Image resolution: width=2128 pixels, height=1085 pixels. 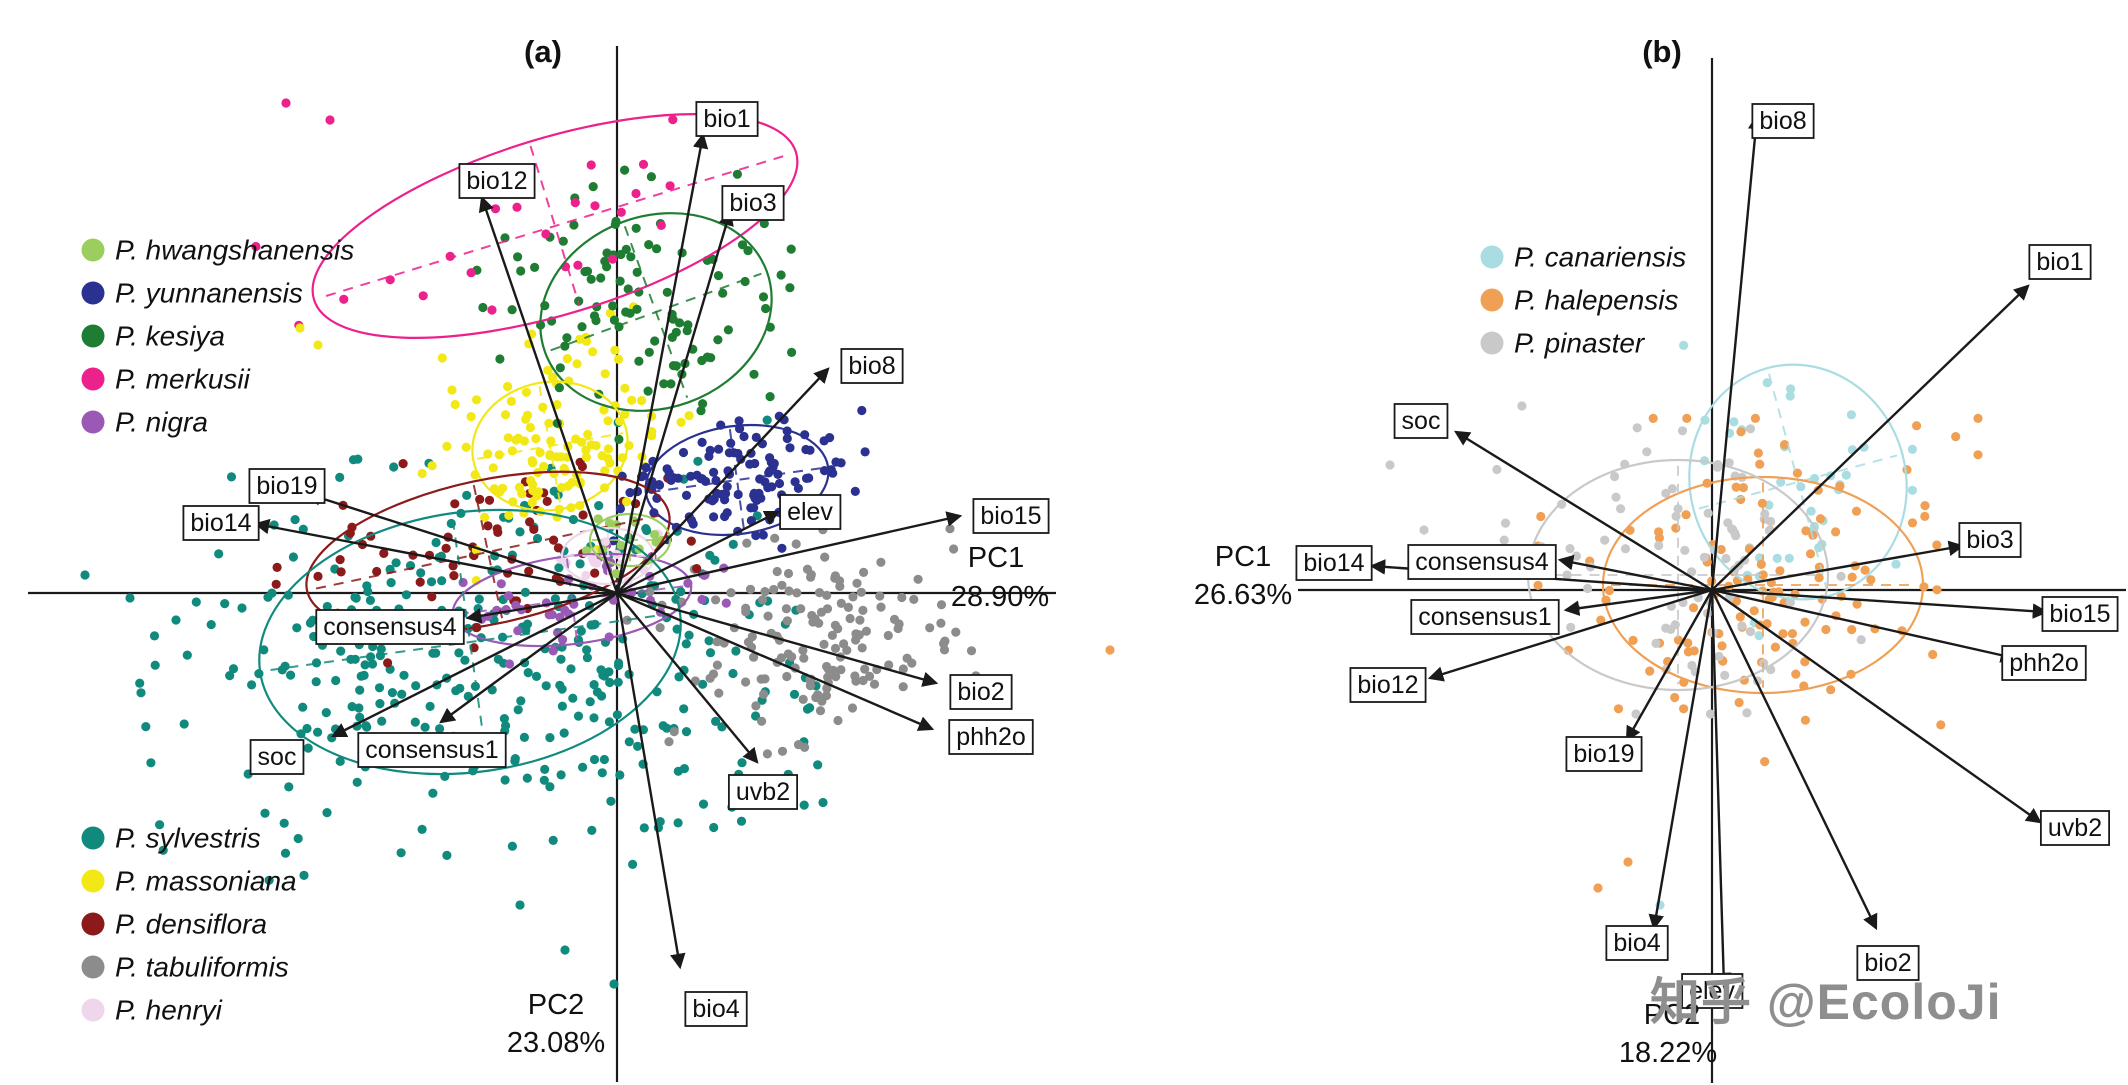 I want to click on pc1-label-b: PC1 26.63%, so click(x=1243, y=576).